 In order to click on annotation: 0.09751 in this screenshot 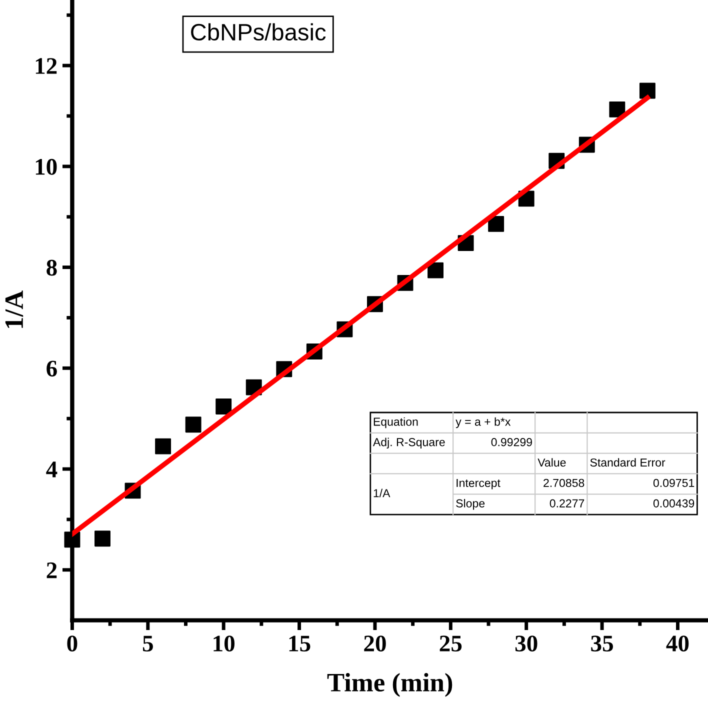, I will do `click(673, 483)`.